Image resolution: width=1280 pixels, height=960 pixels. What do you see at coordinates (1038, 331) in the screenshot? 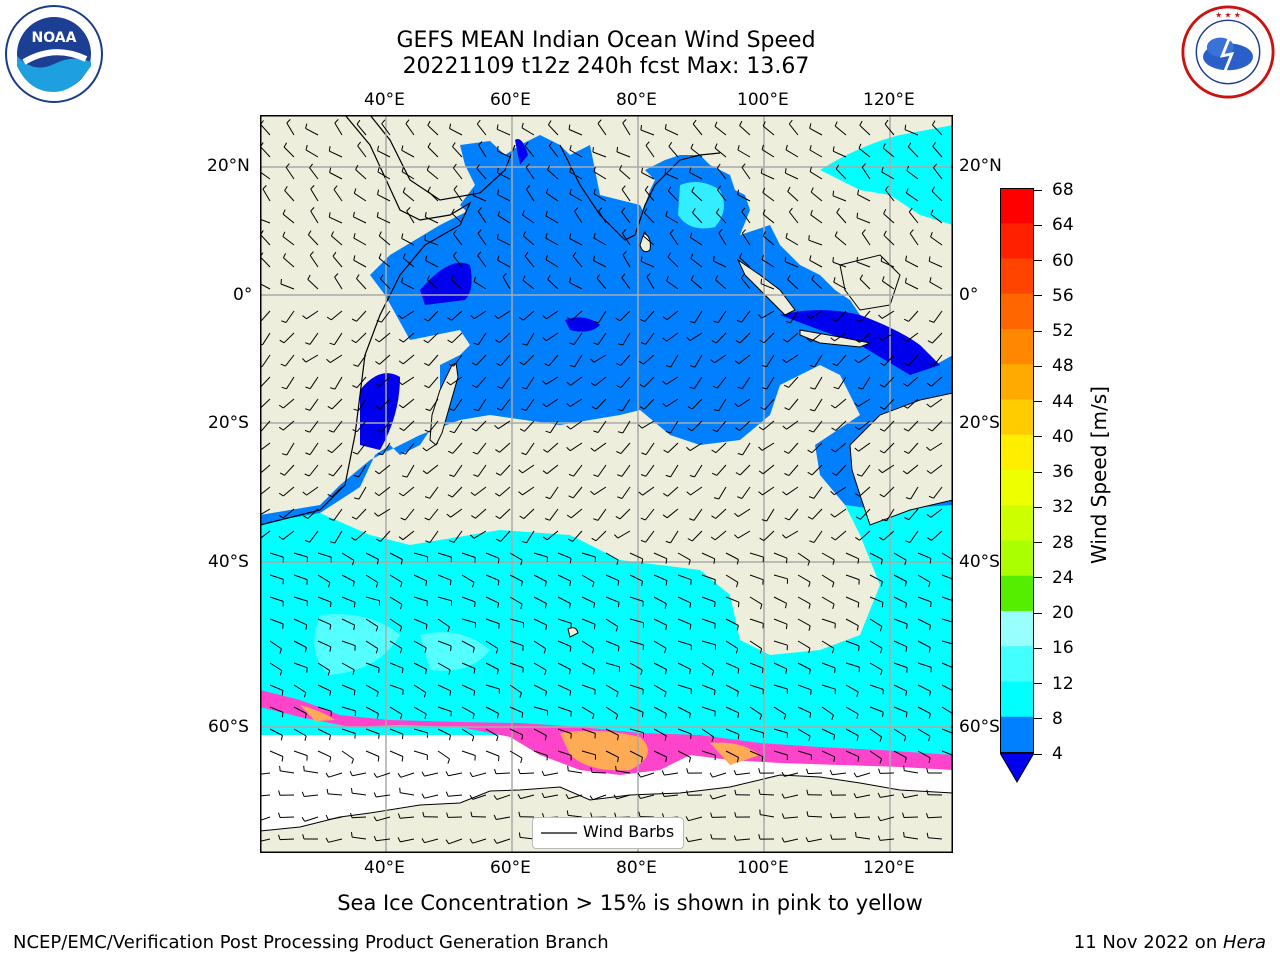
I see `colorbar-tick-mark` at bounding box center [1038, 331].